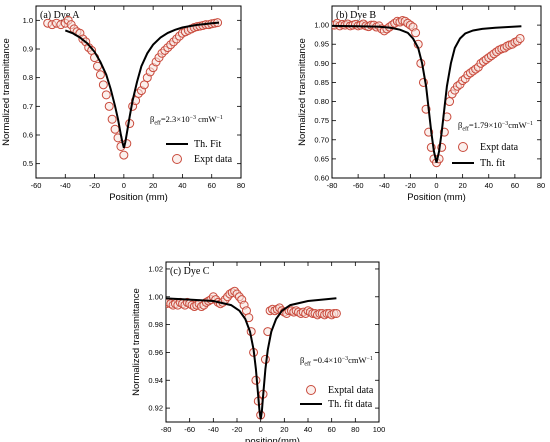 The width and height of the screenshot is (550, 442). Describe the element at coordinates (492, 163) in the screenshot. I see `legend-label: Th. fit` at that location.